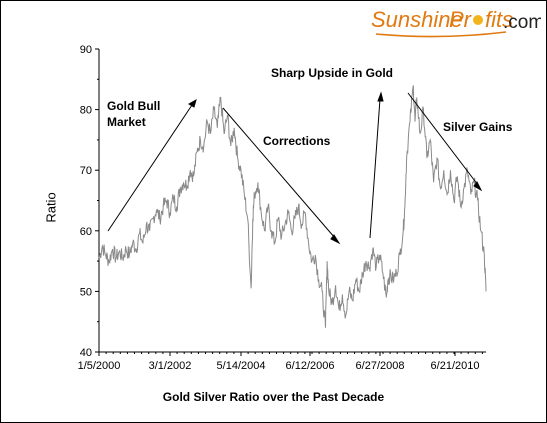 The image size is (547, 423). I want to click on arrow-gold-bull, so click(150, 168).